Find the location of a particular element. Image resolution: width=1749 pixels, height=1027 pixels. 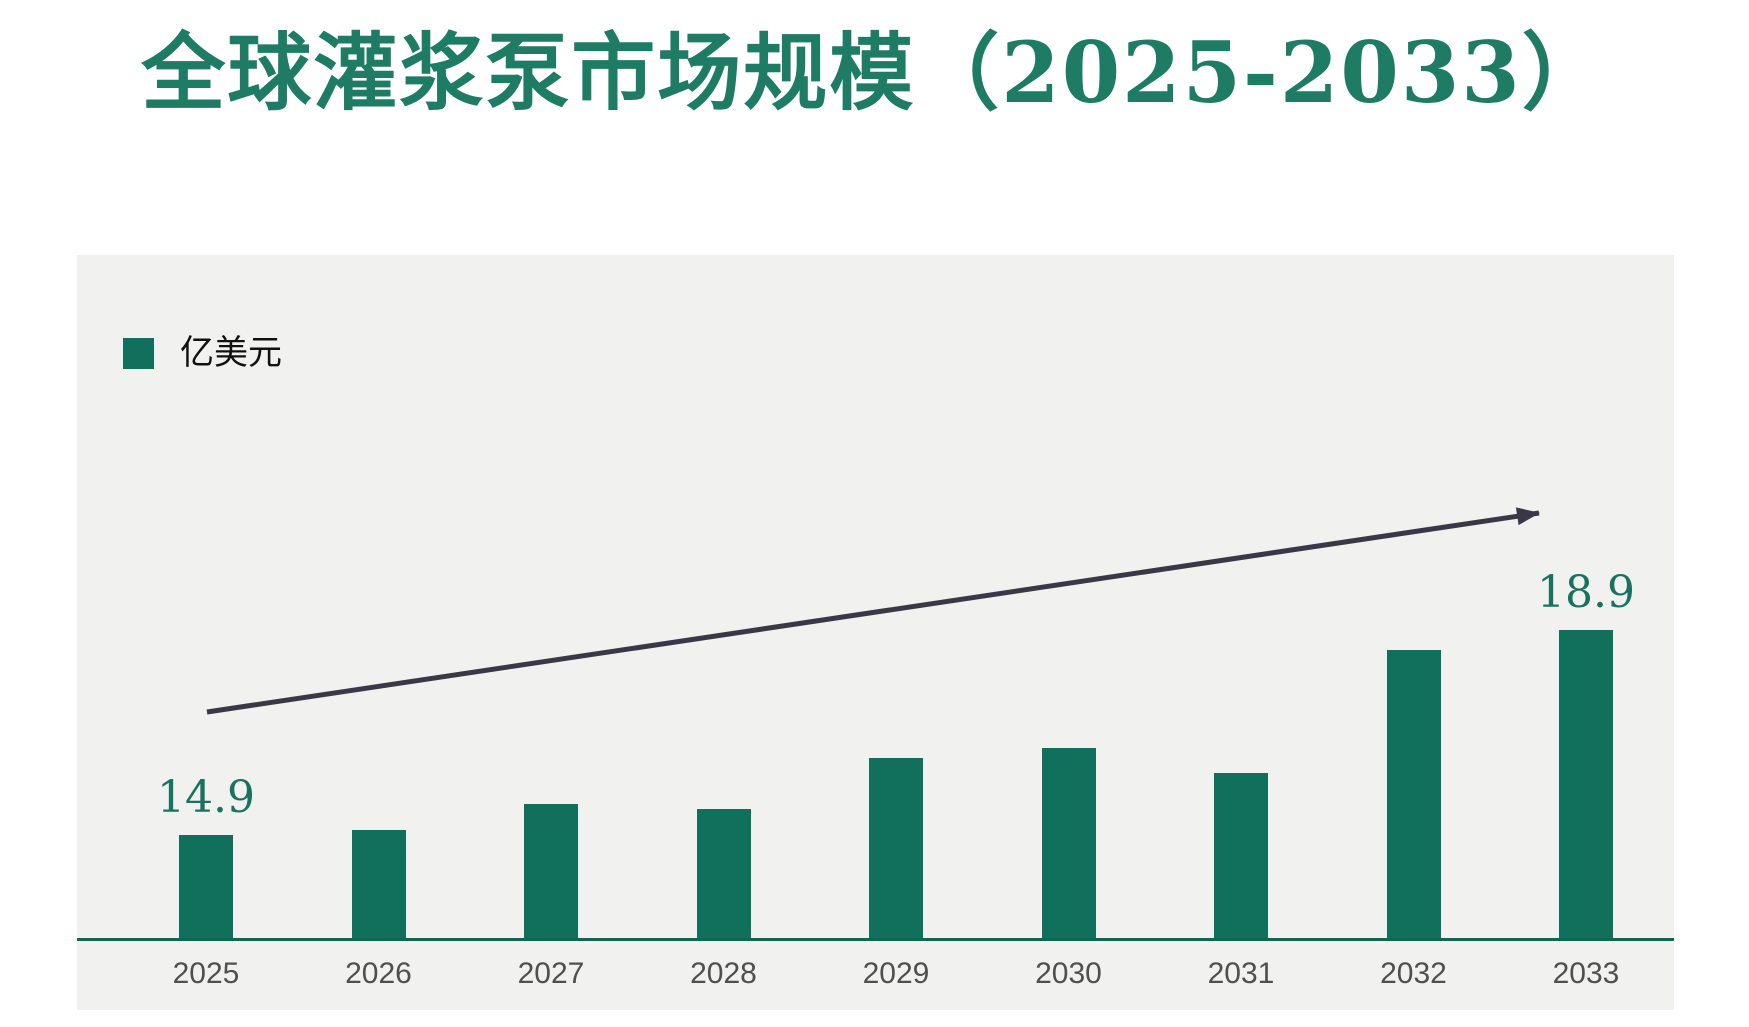

x-axis-tick-2031: 2031 is located at coordinates (1241, 973).